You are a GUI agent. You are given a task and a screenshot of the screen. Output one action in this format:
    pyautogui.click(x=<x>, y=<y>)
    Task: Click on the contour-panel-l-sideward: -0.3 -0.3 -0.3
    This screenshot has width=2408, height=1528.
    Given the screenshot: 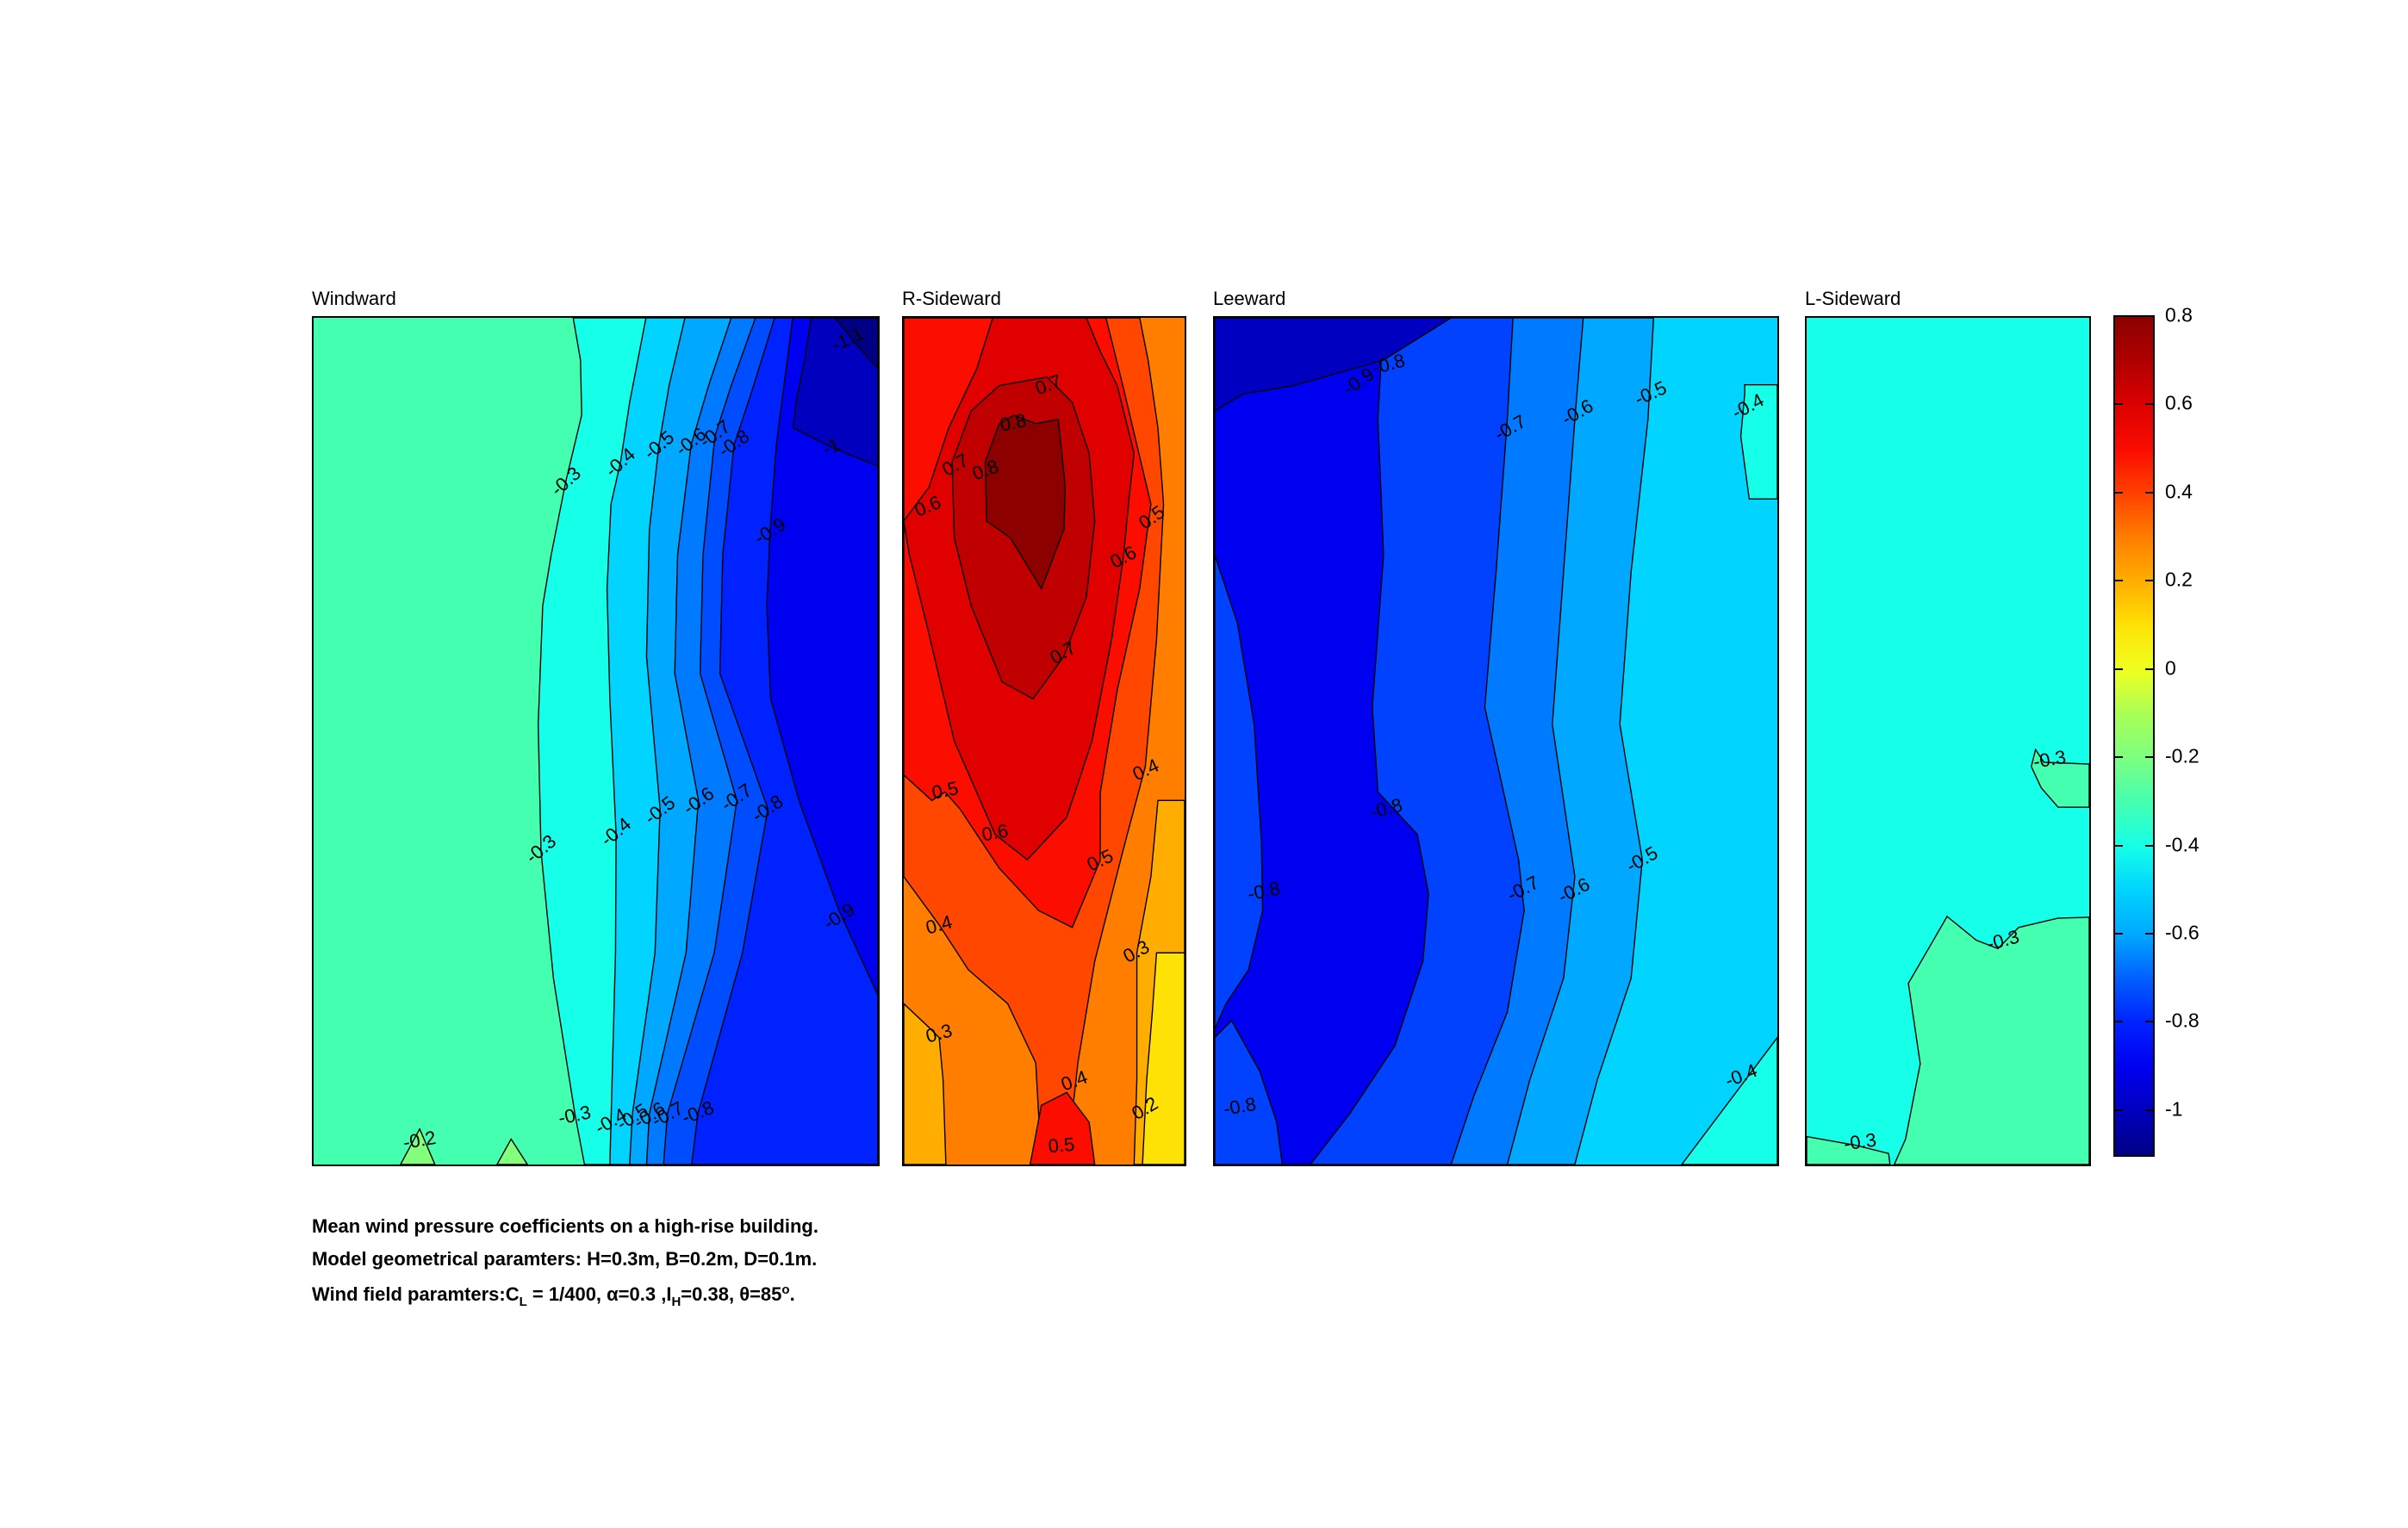 What is the action you would take?
    pyautogui.click(x=1948, y=741)
    